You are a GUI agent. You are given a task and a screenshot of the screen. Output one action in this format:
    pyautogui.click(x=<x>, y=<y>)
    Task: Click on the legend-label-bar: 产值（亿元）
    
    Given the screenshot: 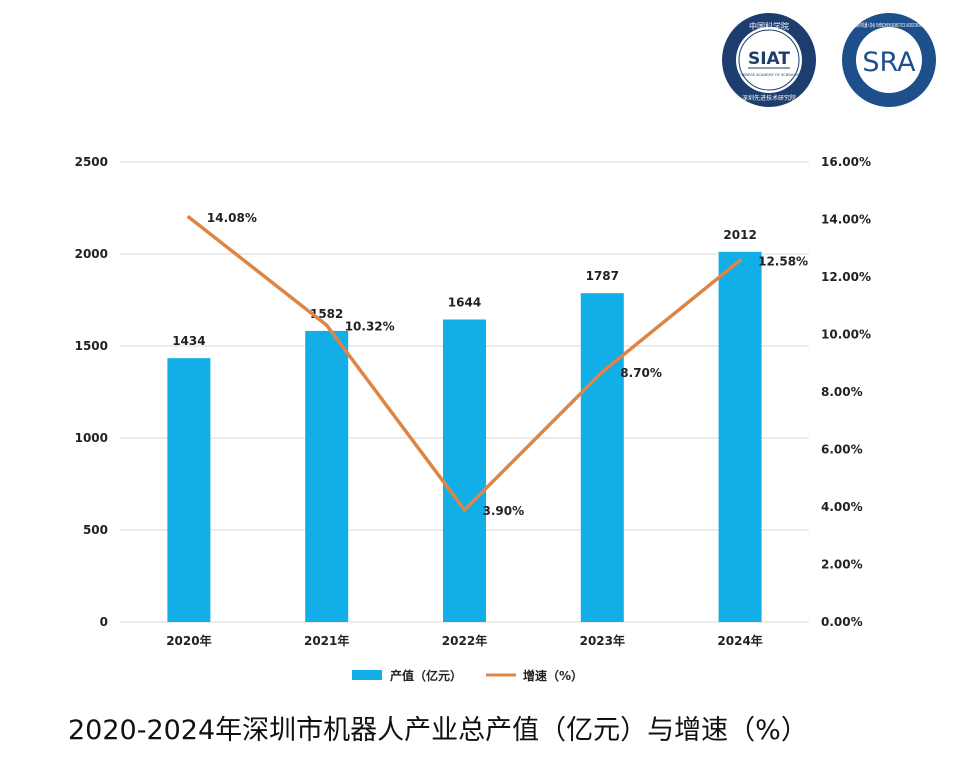 What is the action you would take?
    pyautogui.click(x=426, y=675)
    